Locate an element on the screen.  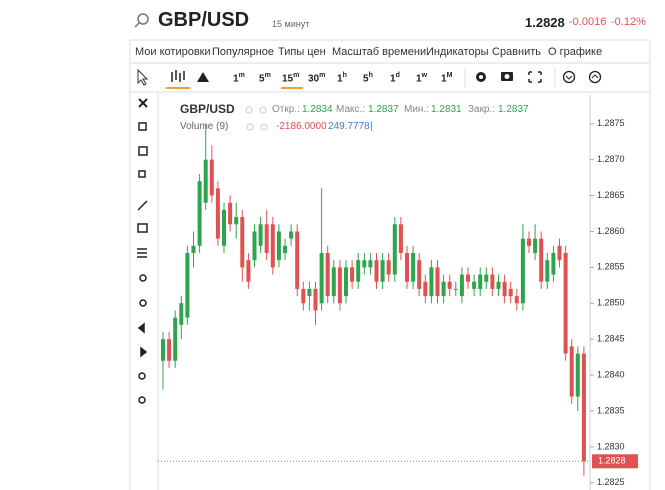
timeframe-unit: M is located at coordinates (449, 75).